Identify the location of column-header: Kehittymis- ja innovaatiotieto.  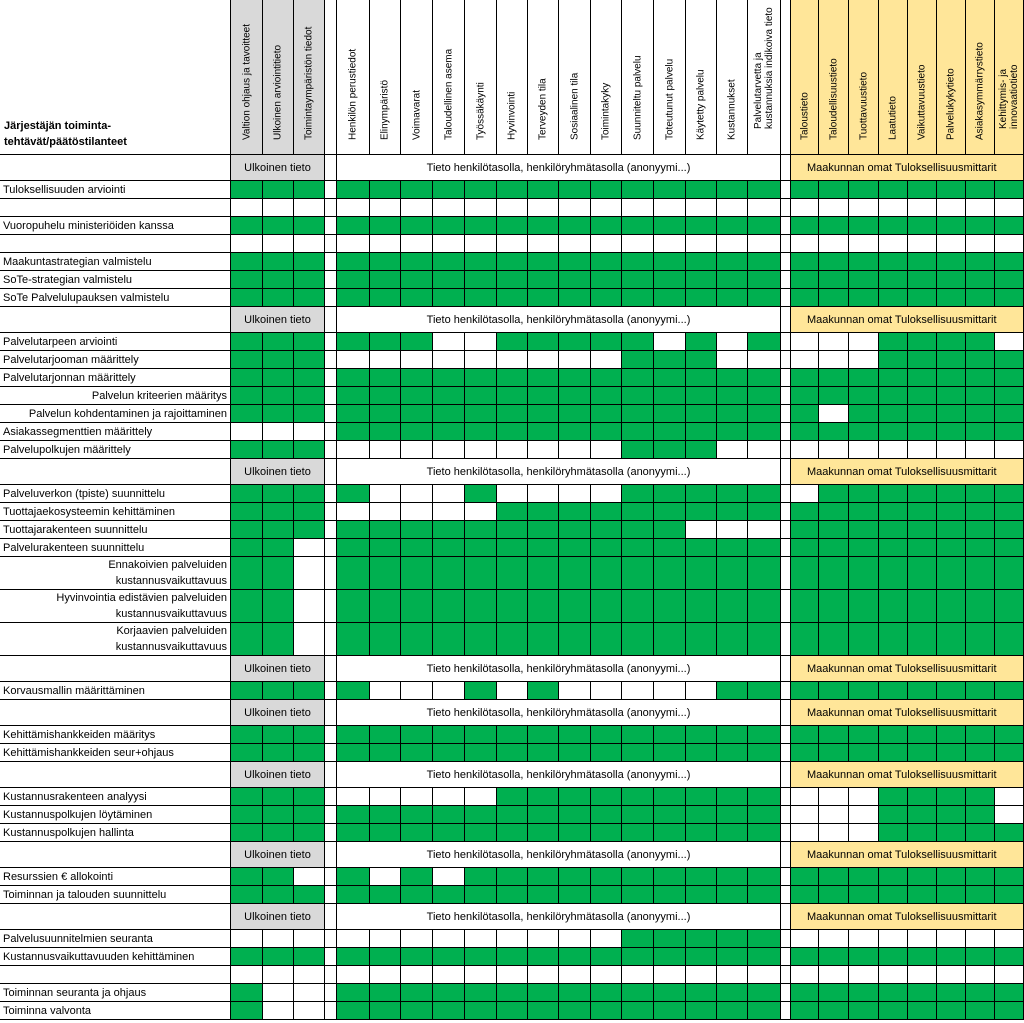
(1009, 77).